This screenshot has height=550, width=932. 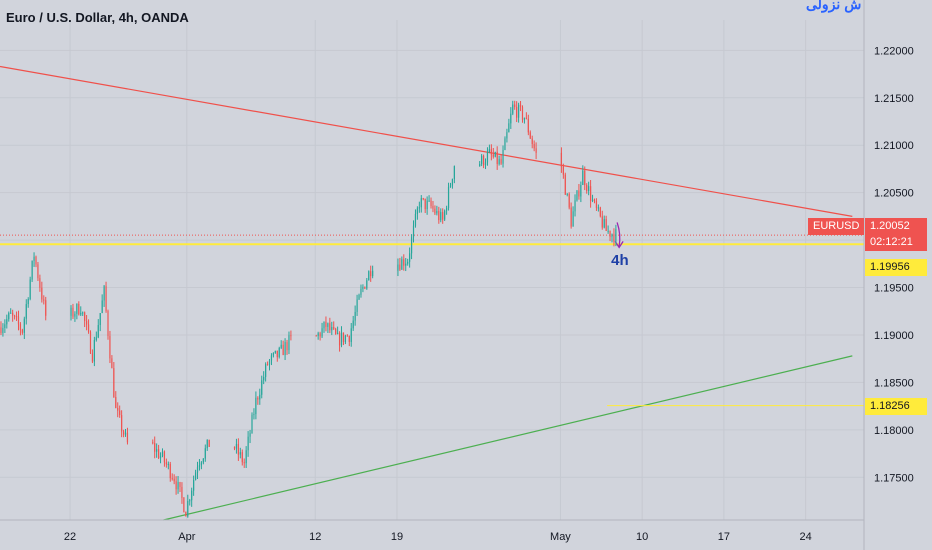 I want to click on watermark-text: ش نزولی, so click(x=834, y=6).